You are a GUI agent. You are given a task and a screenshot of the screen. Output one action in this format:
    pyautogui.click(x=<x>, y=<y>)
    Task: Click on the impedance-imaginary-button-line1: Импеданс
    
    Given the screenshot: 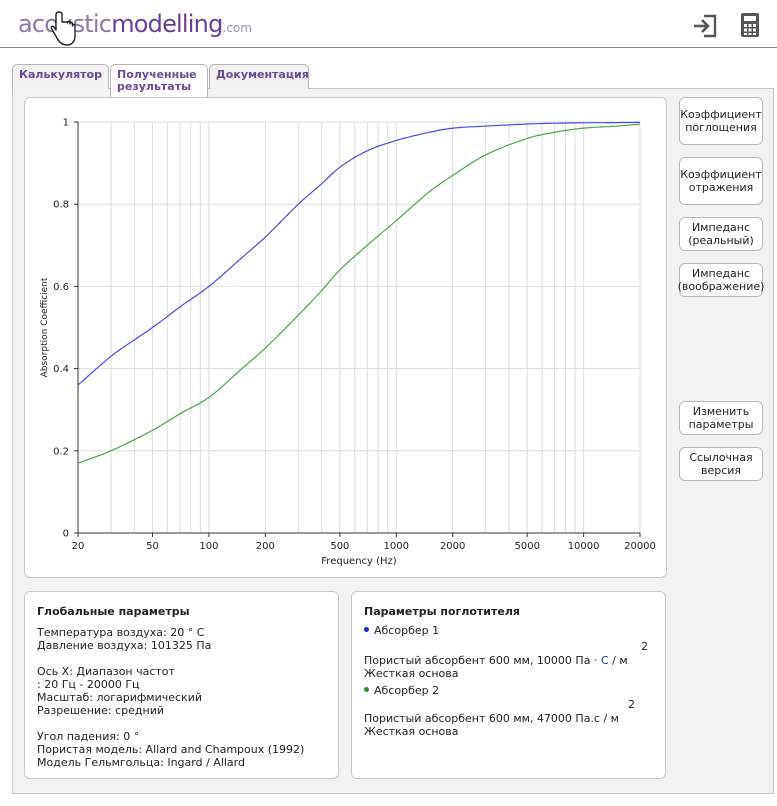 What is the action you would take?
    pyautogui.click(x=721, y=273)
    